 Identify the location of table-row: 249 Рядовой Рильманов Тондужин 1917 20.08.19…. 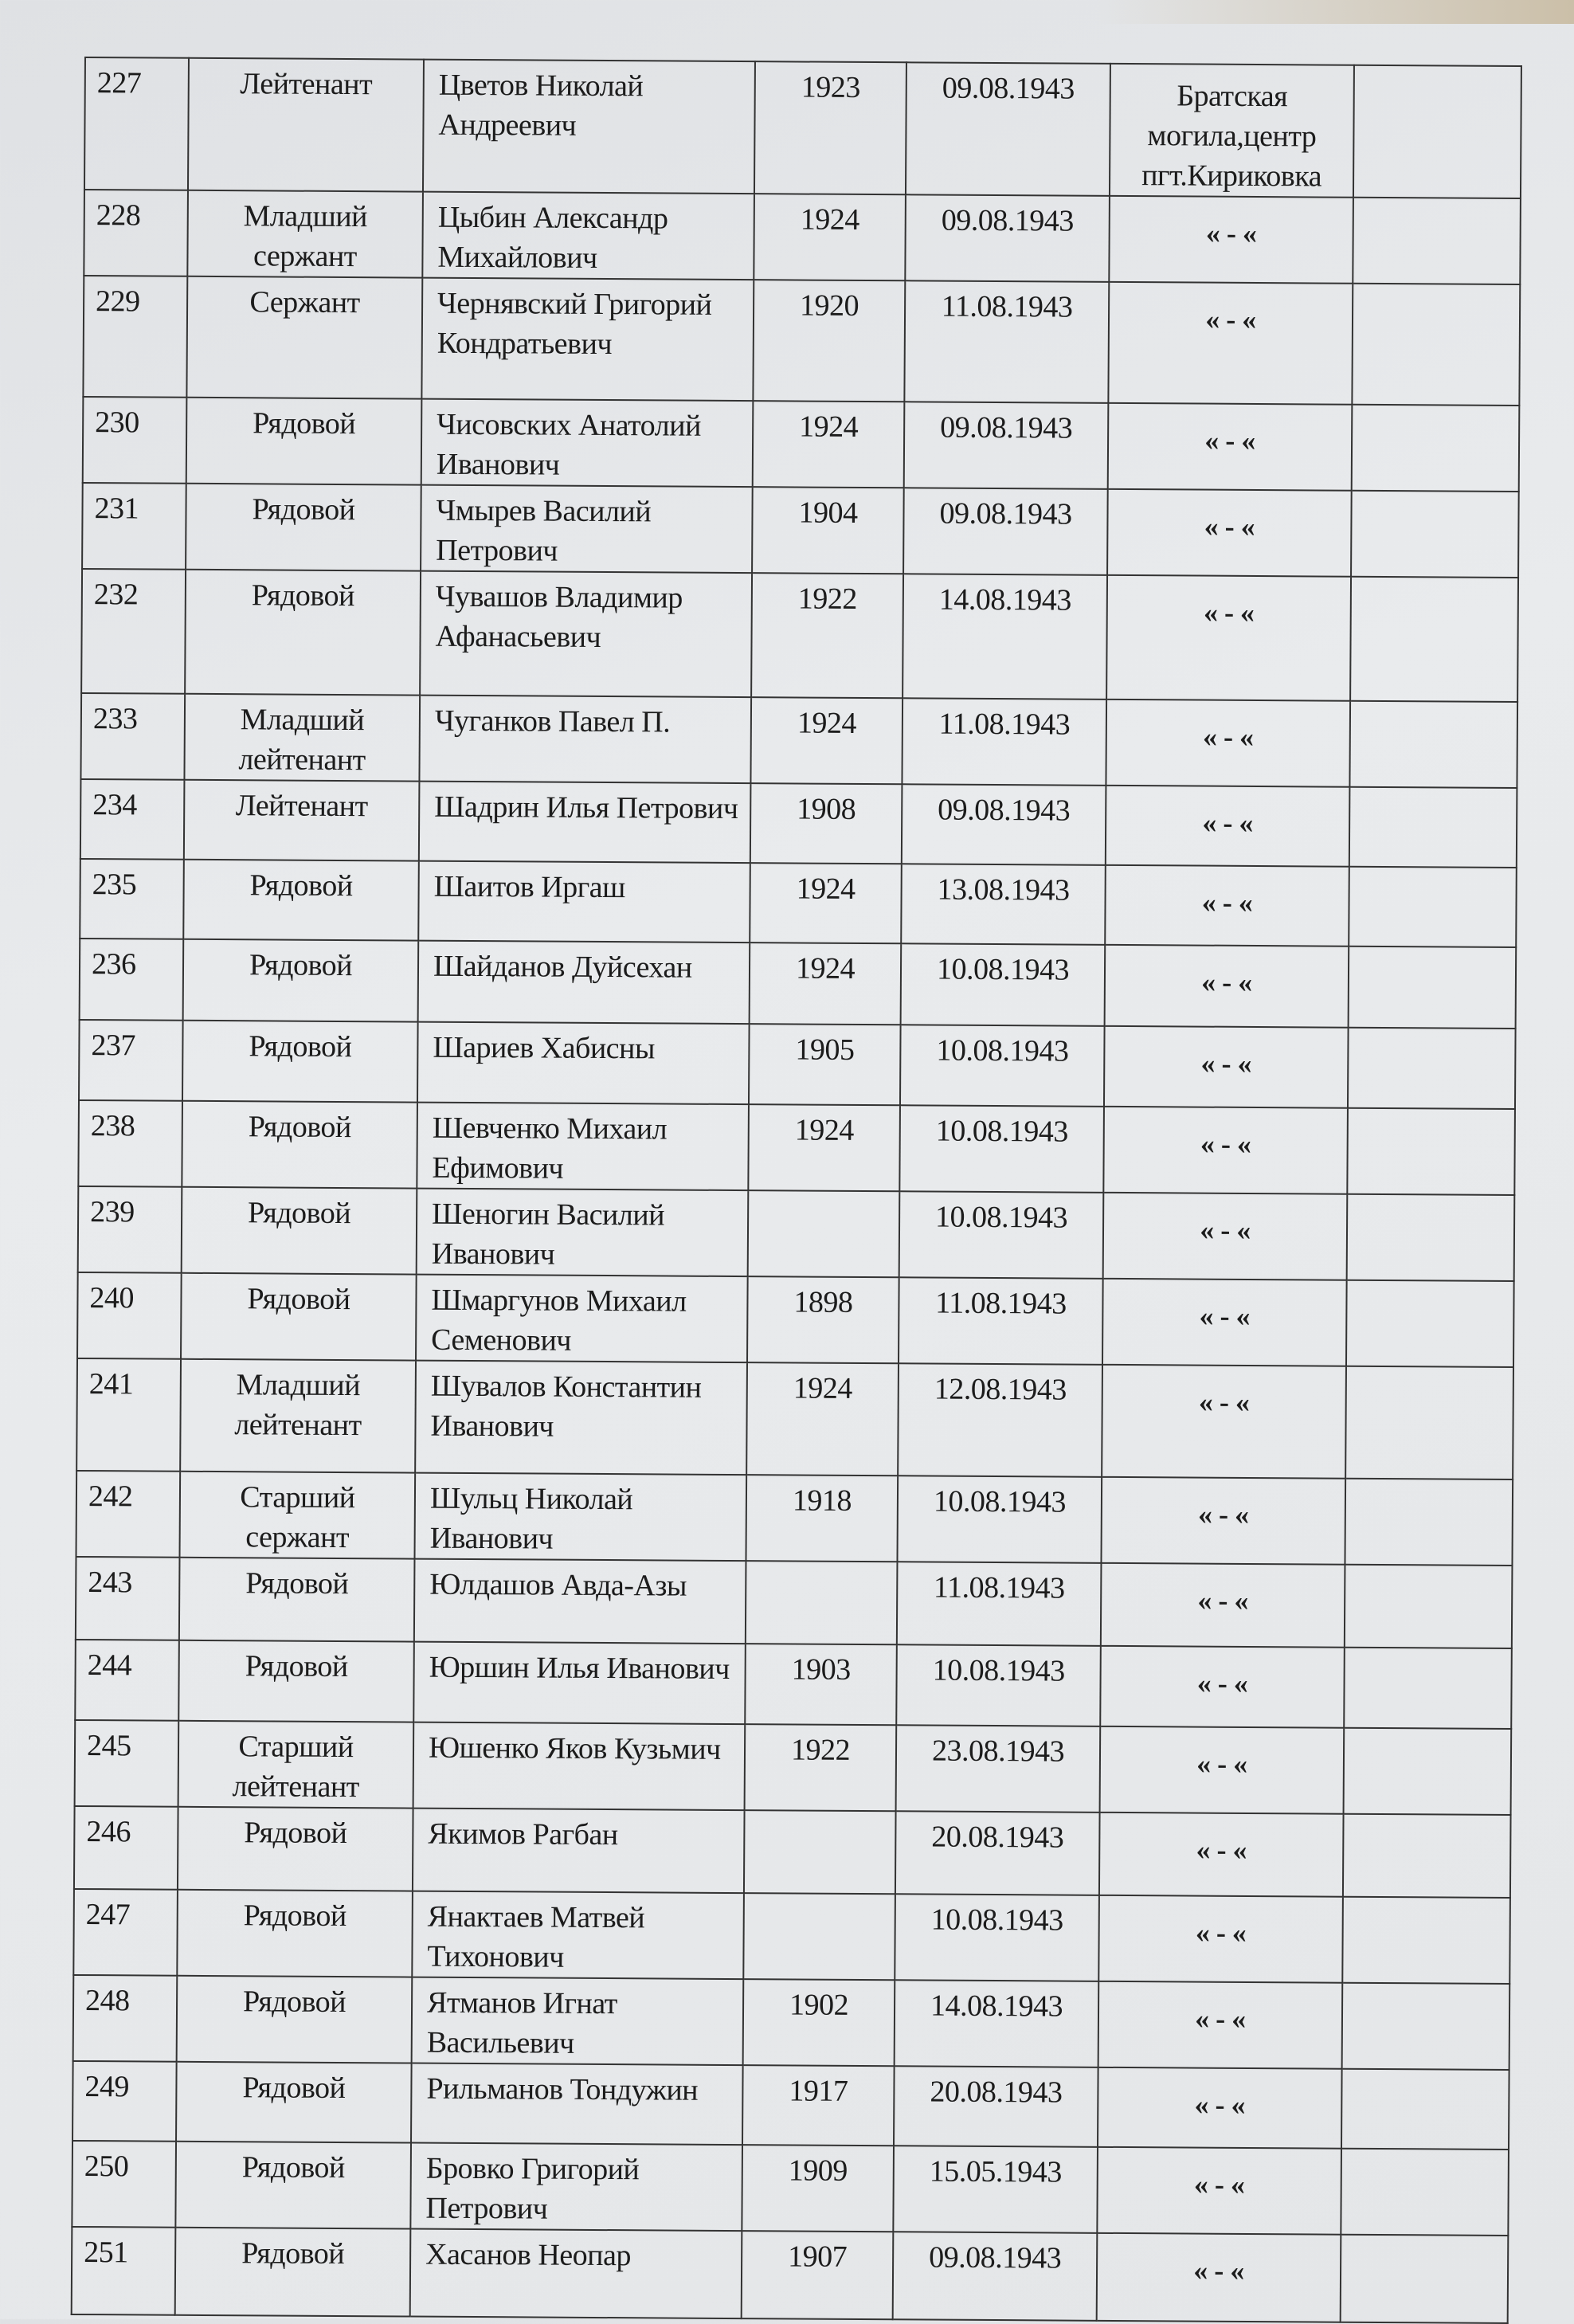
(791, 2105).